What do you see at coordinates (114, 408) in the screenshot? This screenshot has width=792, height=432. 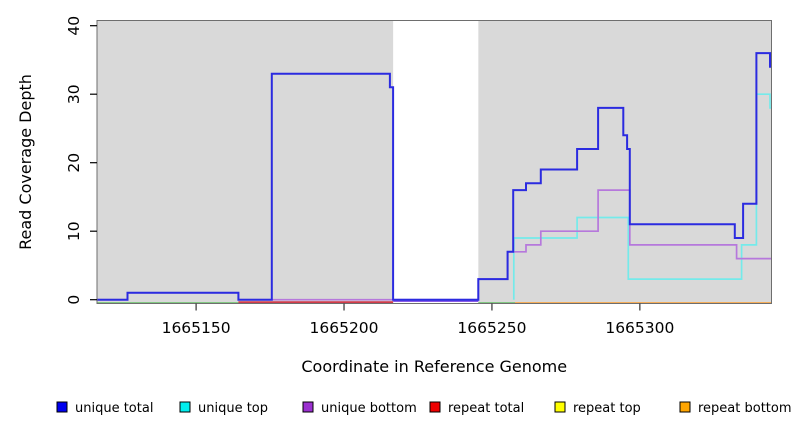 I see `legend-label-unique-total: unique total` at bounding box center [114, 408].